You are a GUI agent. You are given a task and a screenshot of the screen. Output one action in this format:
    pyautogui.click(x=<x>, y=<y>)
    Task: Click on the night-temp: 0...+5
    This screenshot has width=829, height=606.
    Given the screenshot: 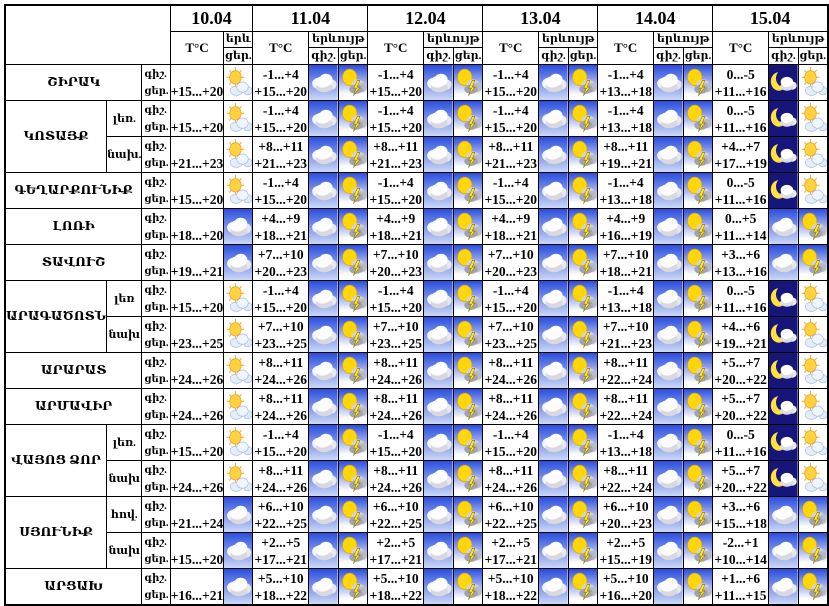 What is the action you would take?
    pyautogui.click(x=741, y=218)
    